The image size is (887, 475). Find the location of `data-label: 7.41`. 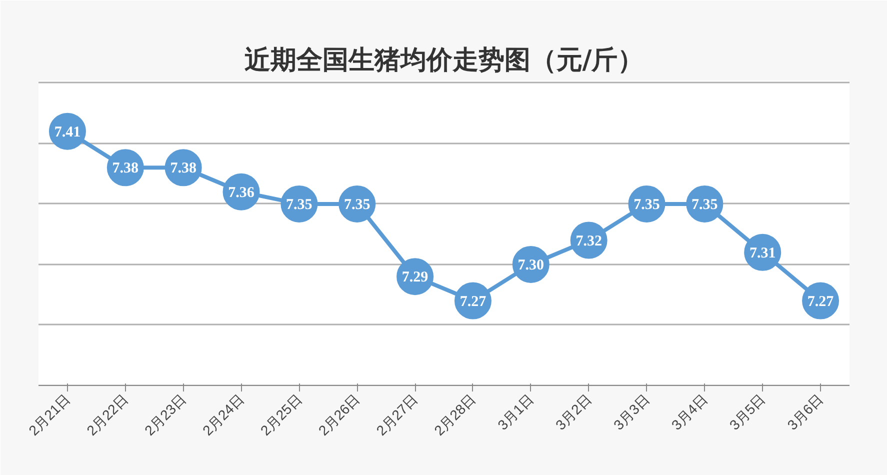

data-label: 7.41 is located at coordinates (67, 132).